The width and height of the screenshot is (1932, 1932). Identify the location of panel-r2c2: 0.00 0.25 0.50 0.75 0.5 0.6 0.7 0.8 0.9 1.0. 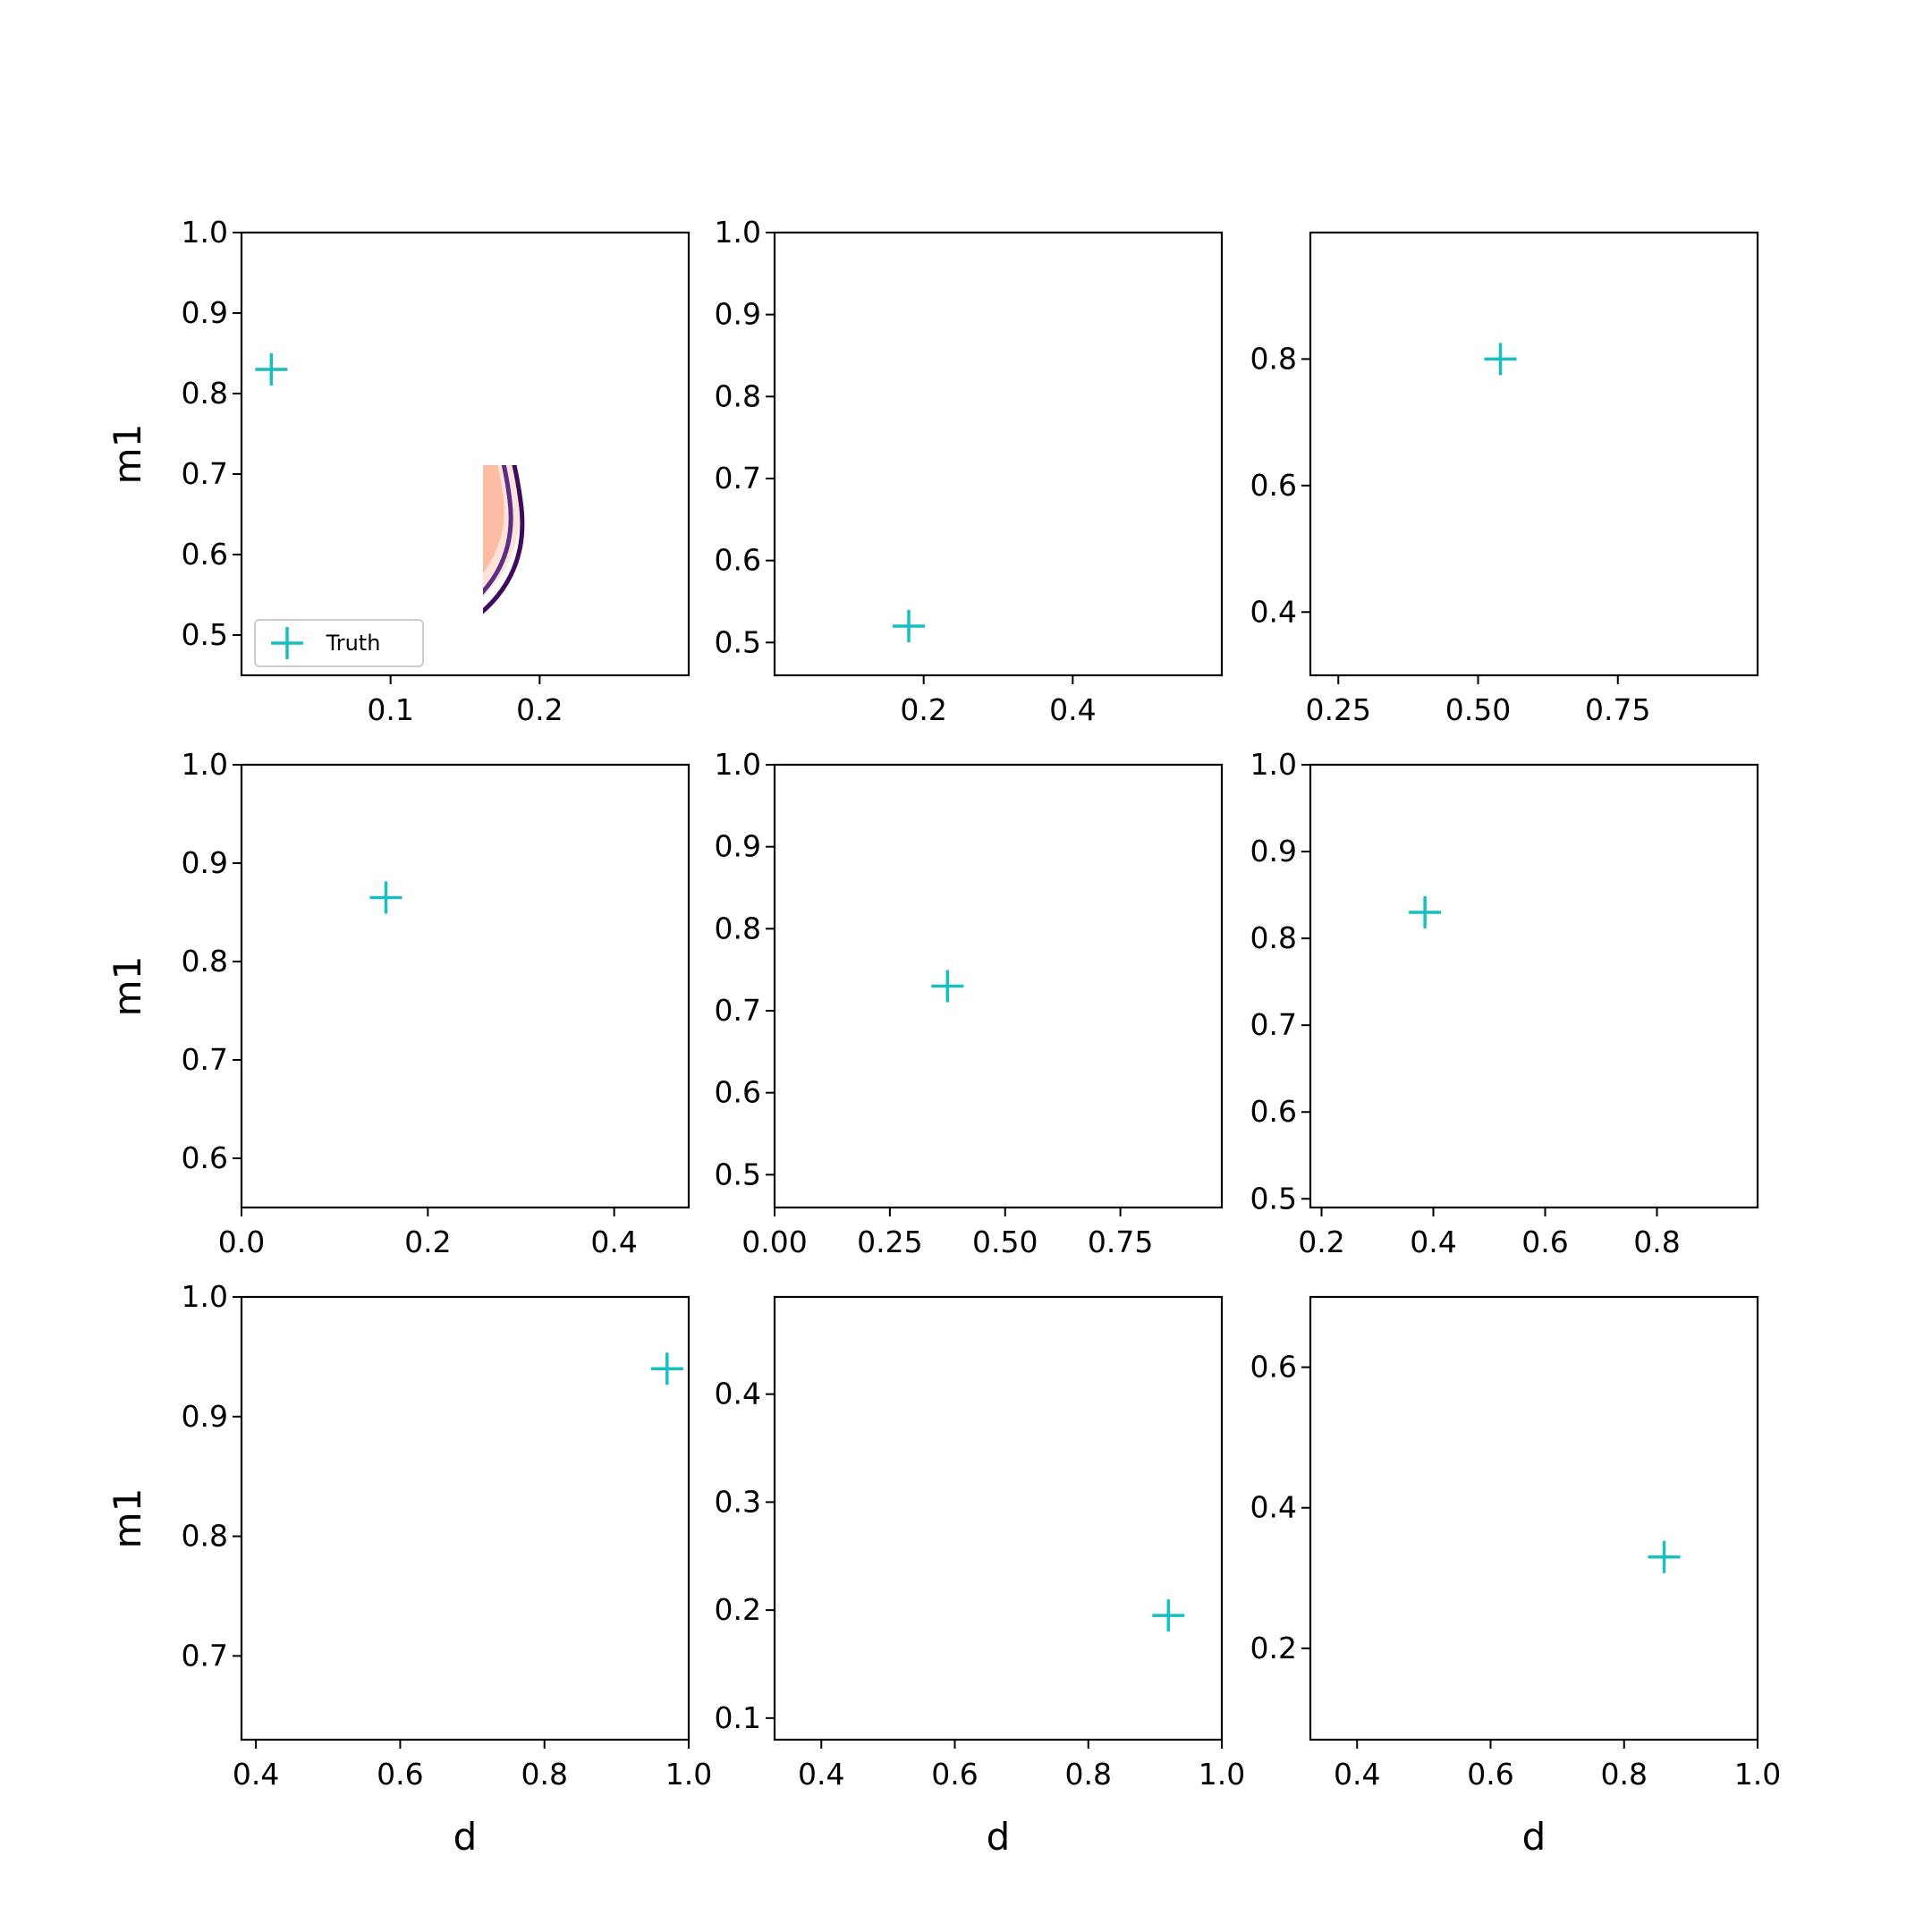
(969, 1003).